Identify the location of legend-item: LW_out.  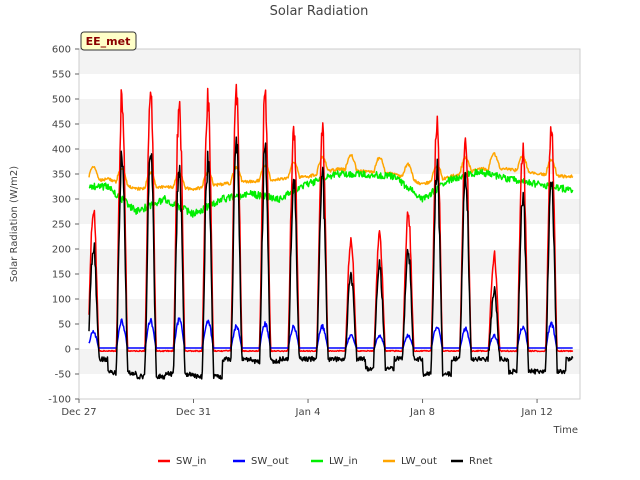
(410, 461).